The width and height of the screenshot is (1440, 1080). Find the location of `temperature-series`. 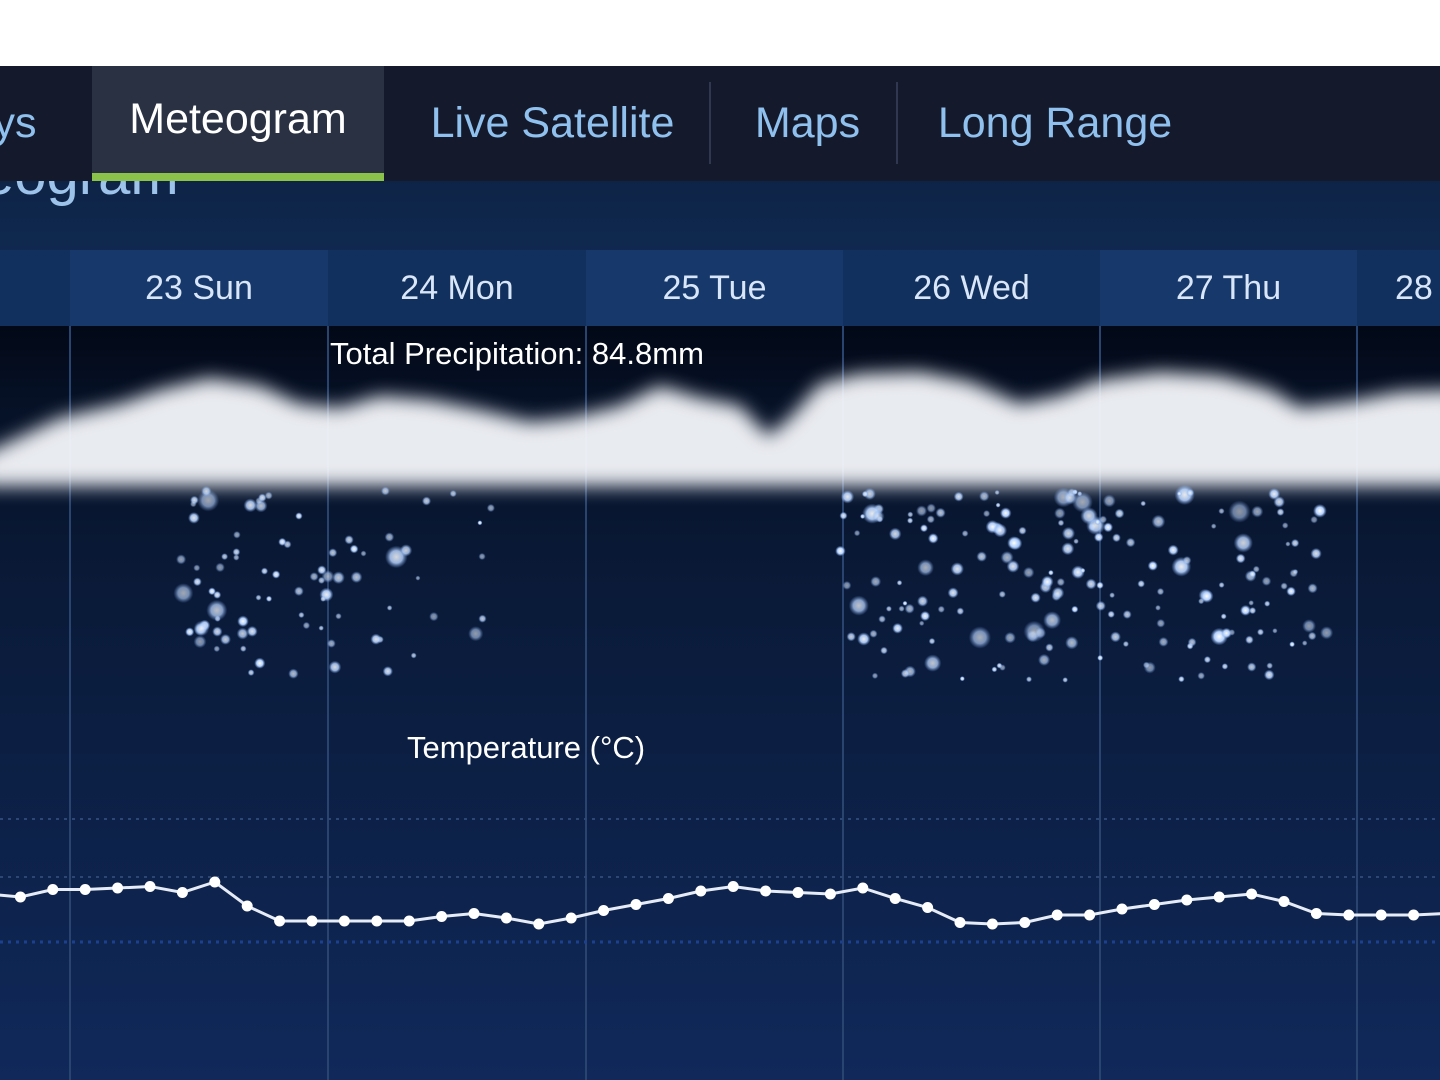

temperature-series is located at coordinates (720, 903).